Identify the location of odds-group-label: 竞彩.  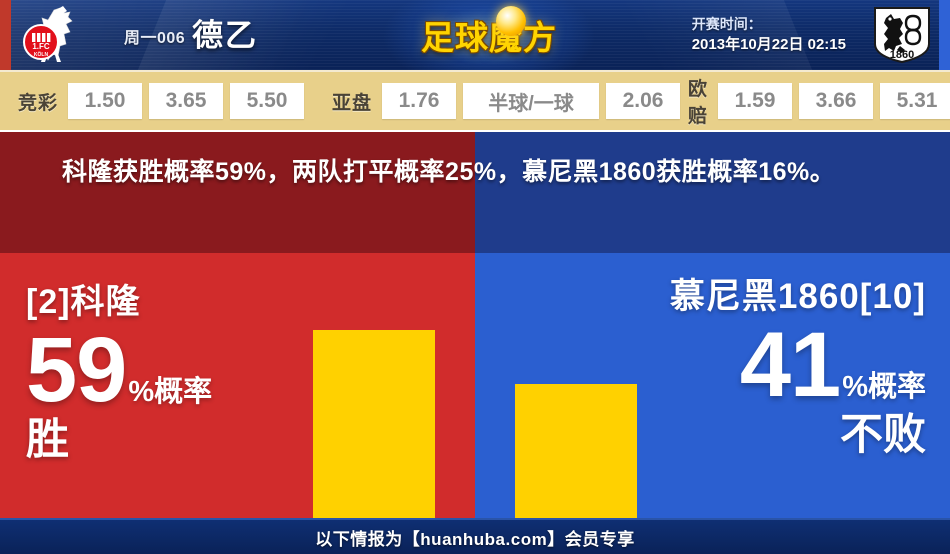
(38, 103).